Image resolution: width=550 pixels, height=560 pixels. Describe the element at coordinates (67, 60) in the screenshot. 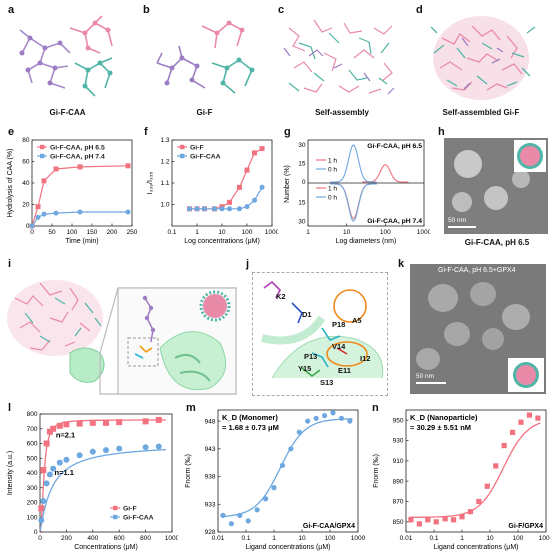

I see `panel-a: a Gi-F-CAA` at that location.